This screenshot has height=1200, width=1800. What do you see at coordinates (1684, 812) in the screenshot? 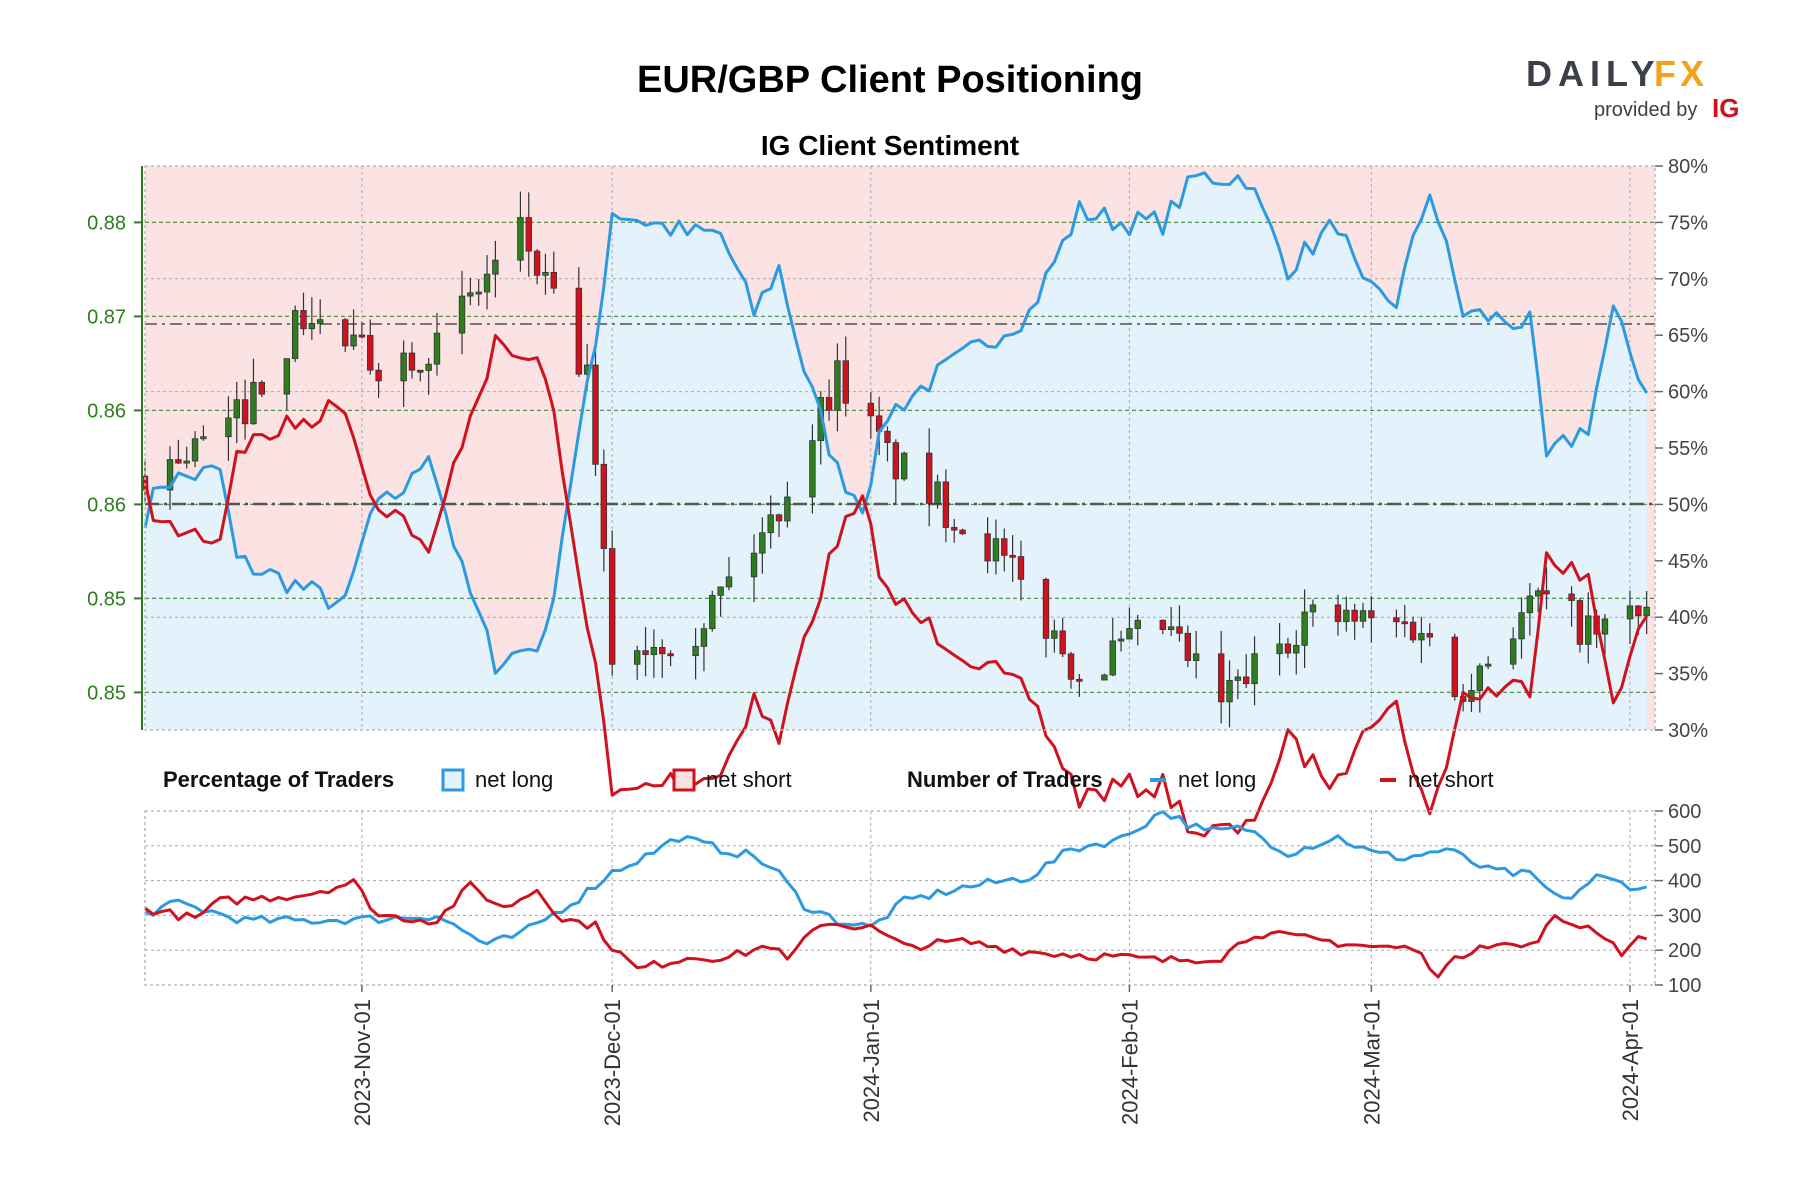
I see `count-tick-label: 600` at bounding box center [1684, 812].